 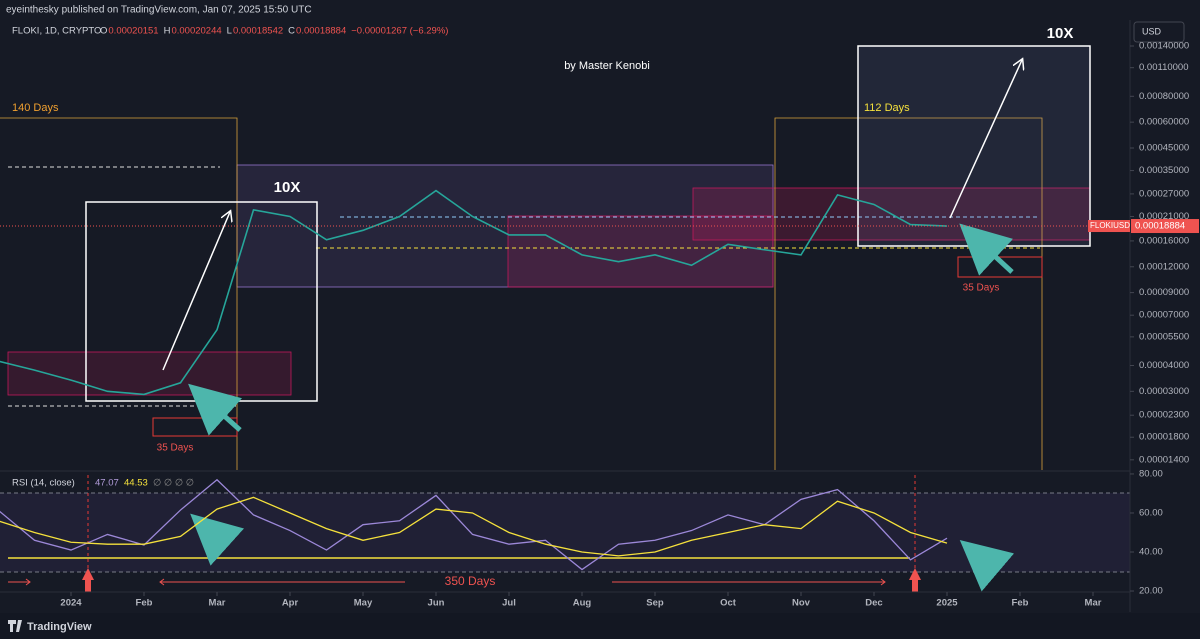 I want to click on x-tick-label: Apr, so click(x=290, y=603).